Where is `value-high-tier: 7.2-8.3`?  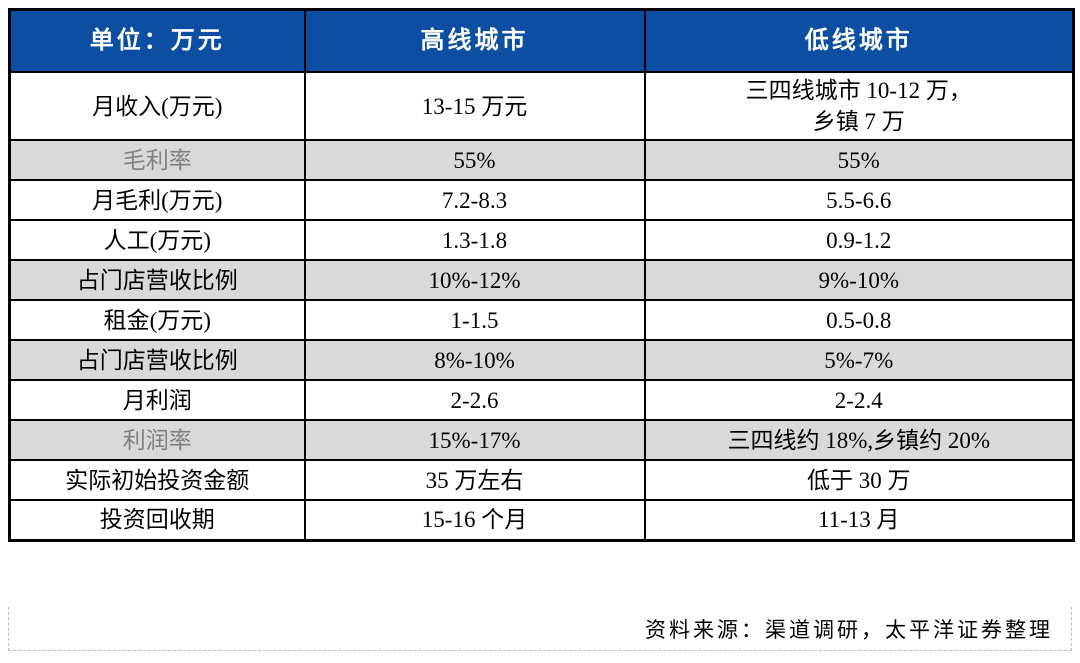
value-high-tier: 7.2-8.3 is located at coordinates (474, 200).